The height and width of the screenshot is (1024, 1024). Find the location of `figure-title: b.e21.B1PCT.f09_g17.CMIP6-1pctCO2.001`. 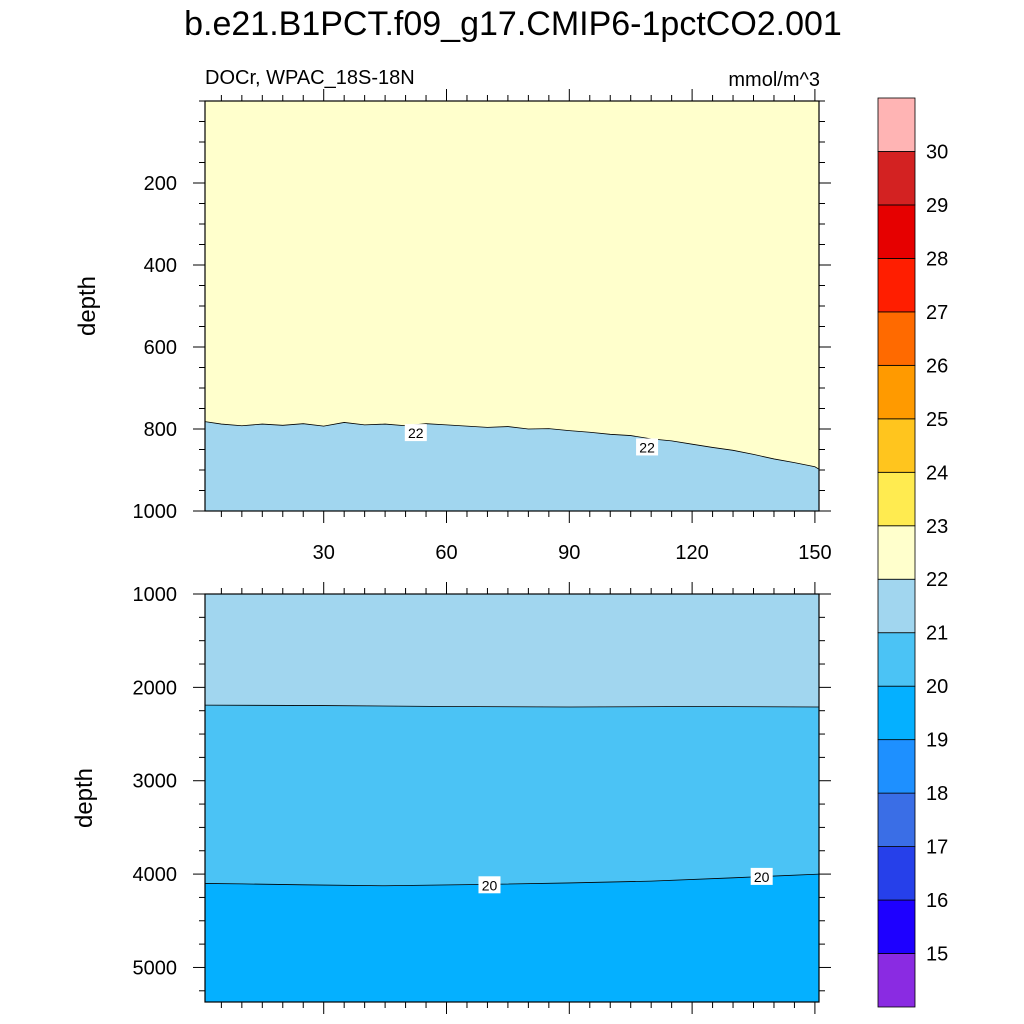

figure-title: b.e21.B1PCT.f09_g17.CMIP6-1pctCO2.001 is located at coordinates (513, 24).